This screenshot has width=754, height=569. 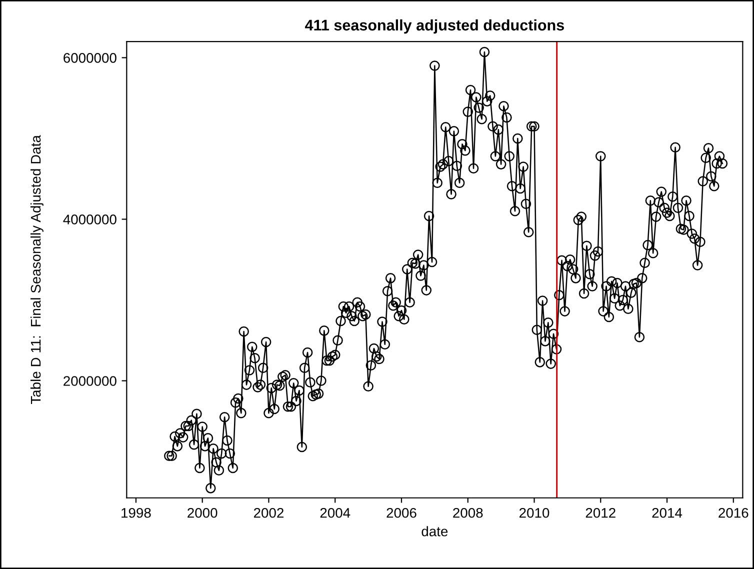 What do you see at coordinates (401, 513) in the screenshot?
I see `x-tick-label: 2006` at bounding box center [401, 513].